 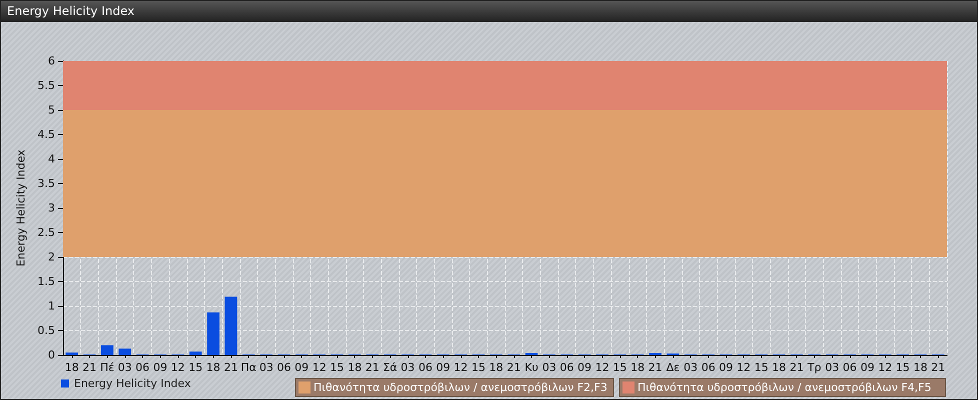 I want to click on x-tick-label: Πα, so click(x=248, y=367).